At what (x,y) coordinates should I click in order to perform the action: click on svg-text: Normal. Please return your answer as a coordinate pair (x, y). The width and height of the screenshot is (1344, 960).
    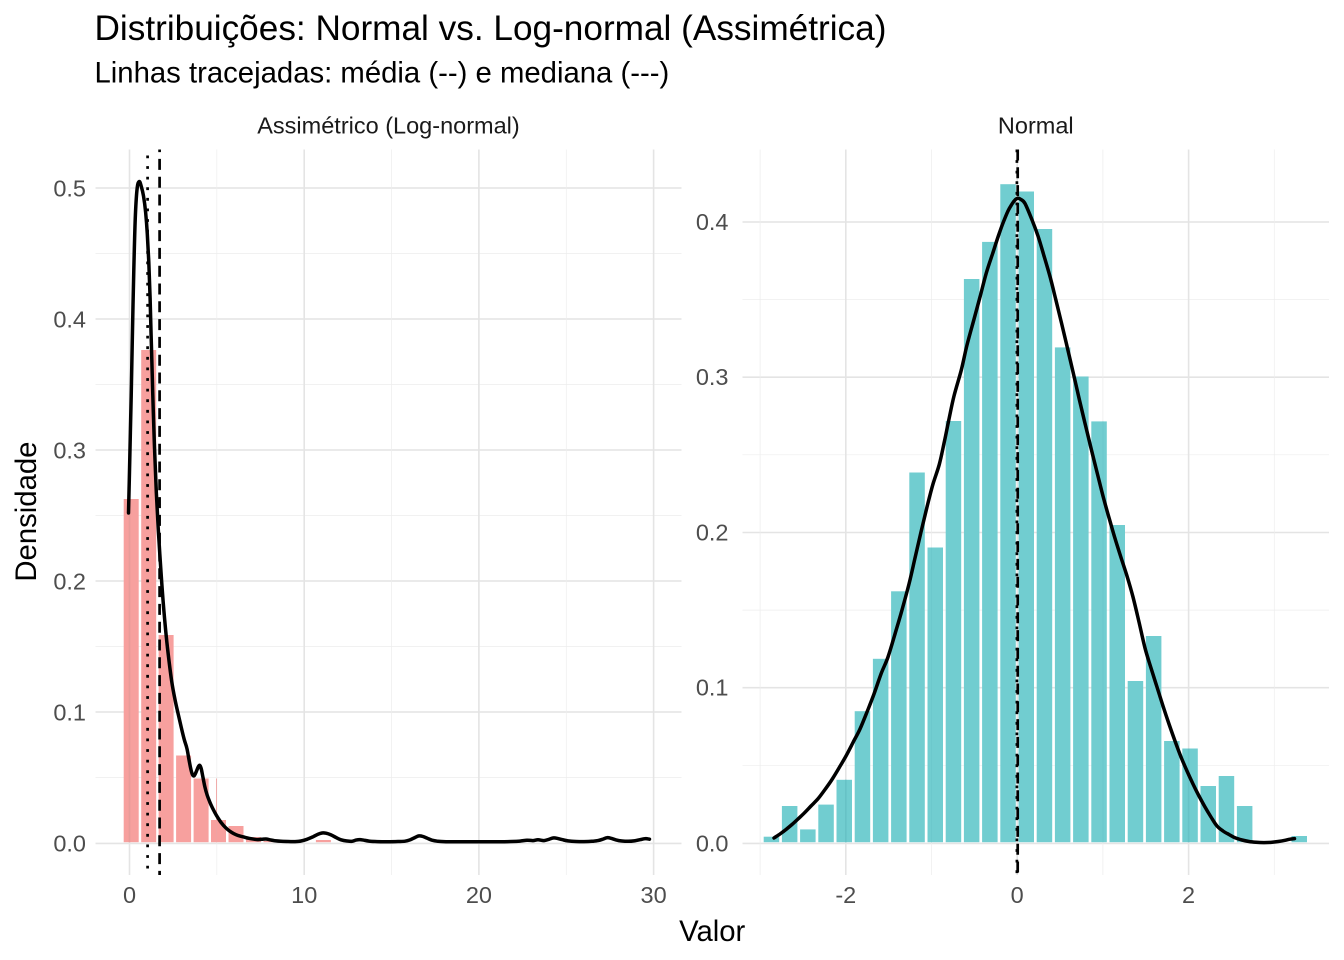
    Looking at the image, I should click on (1036, 126).